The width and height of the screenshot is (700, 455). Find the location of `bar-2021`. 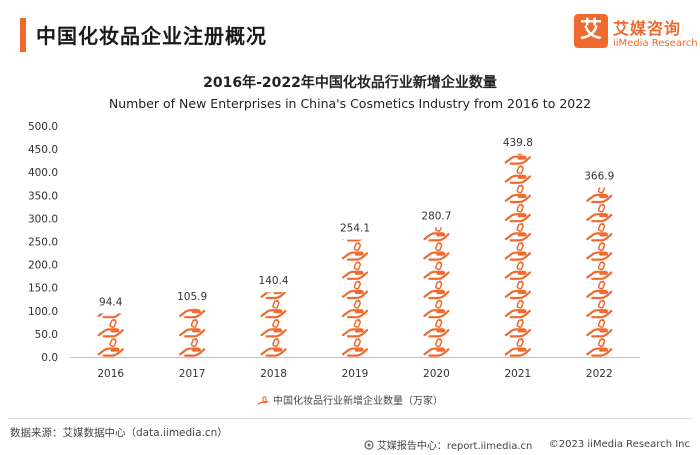

bar-2021 is located at coordinates (517, 255).